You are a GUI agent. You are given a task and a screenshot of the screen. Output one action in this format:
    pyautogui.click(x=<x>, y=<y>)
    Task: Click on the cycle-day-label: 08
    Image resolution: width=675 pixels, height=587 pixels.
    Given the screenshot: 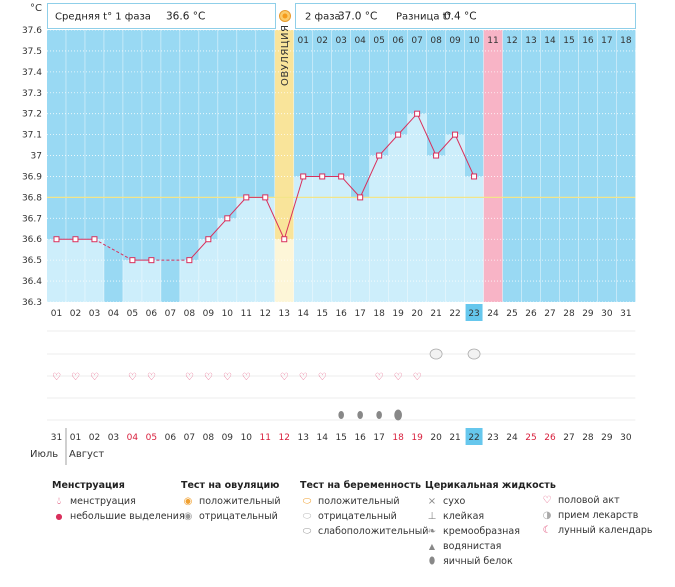 What is the action you would take?
    pyautogui.click(x=190, y=314)
    